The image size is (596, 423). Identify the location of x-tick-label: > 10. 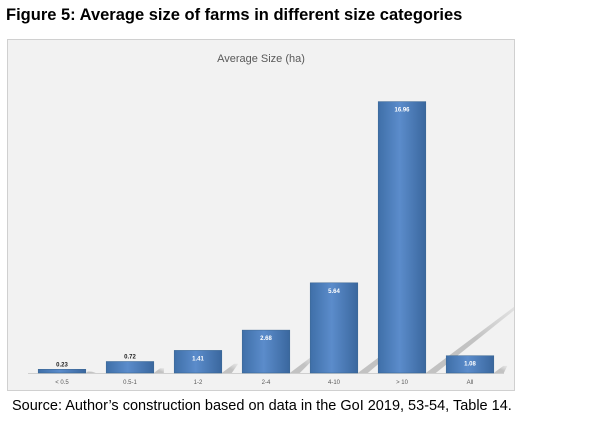
(402, 383).